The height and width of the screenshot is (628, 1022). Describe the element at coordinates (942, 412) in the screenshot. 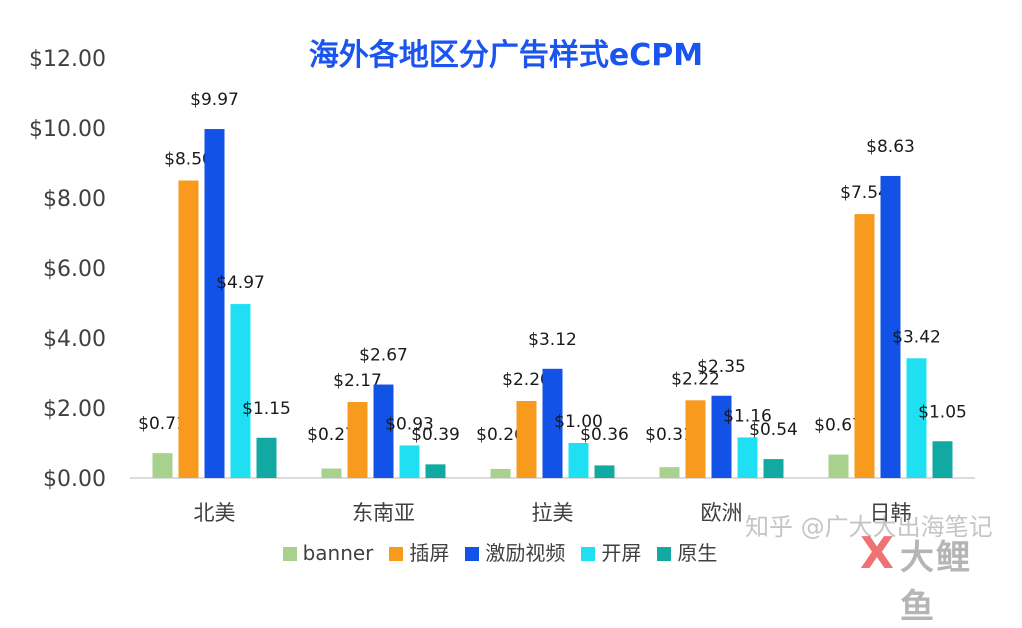

I see `data-label: $1.05` at that location.